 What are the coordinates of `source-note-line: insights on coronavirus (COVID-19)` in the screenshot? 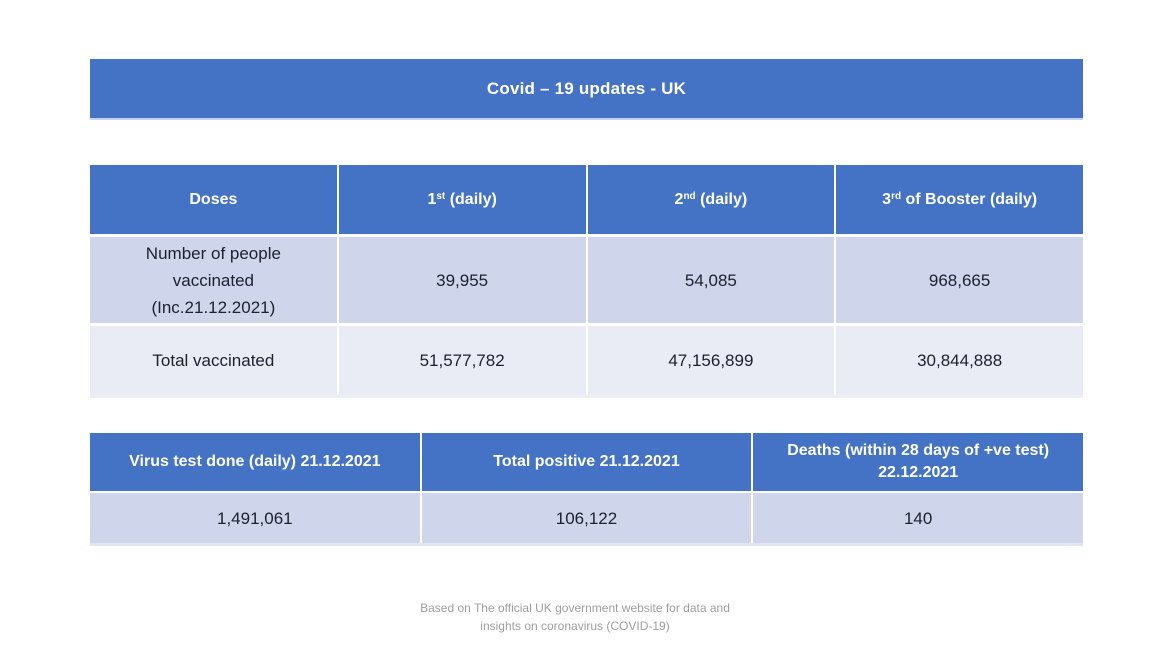 It's located at (575, 626).